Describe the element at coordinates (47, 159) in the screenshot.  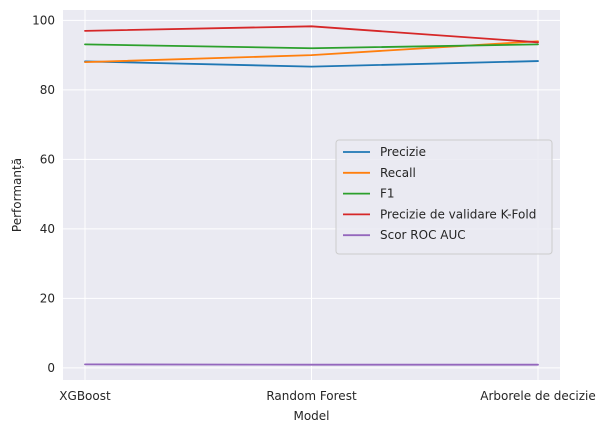
I see `y-tick-label: 60` at that location.